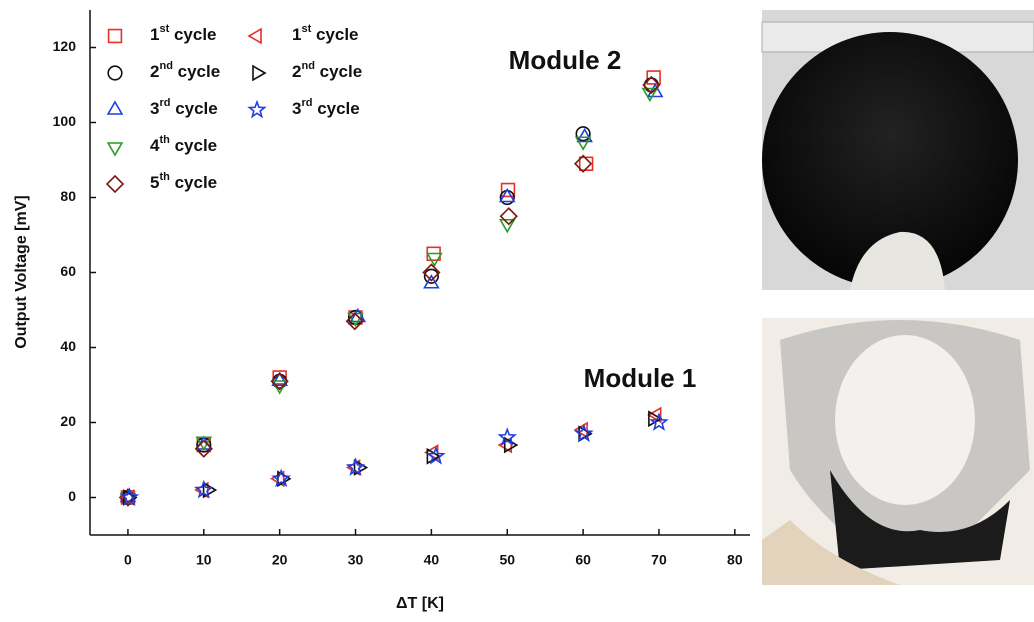 Image resolution: width=1034 pixels, height=622 pixels. I want to click on annotation: Module 2, so click(565, 60).